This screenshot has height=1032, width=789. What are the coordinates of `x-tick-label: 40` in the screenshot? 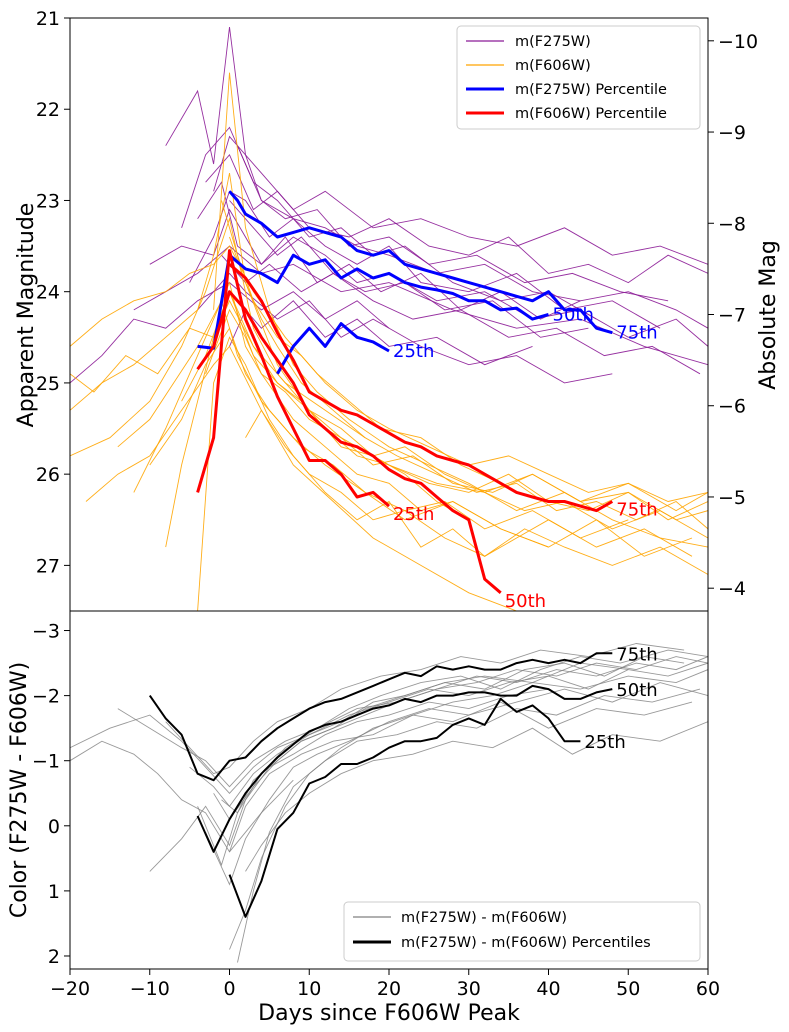 It's located at (548, 989).